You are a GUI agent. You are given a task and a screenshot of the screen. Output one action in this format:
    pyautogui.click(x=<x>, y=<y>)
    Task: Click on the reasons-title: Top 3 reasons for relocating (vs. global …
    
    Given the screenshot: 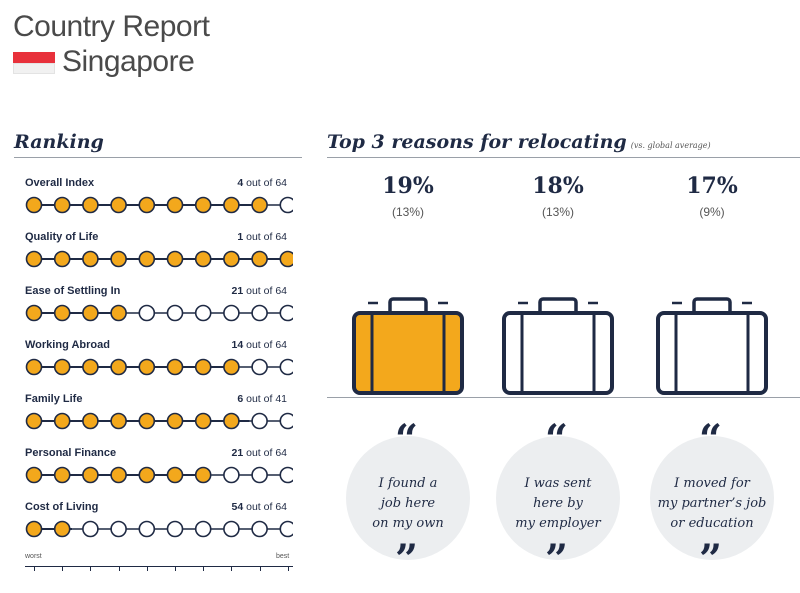 What is the action you would take?
    pyautogui.click(x=519, y=142)
    